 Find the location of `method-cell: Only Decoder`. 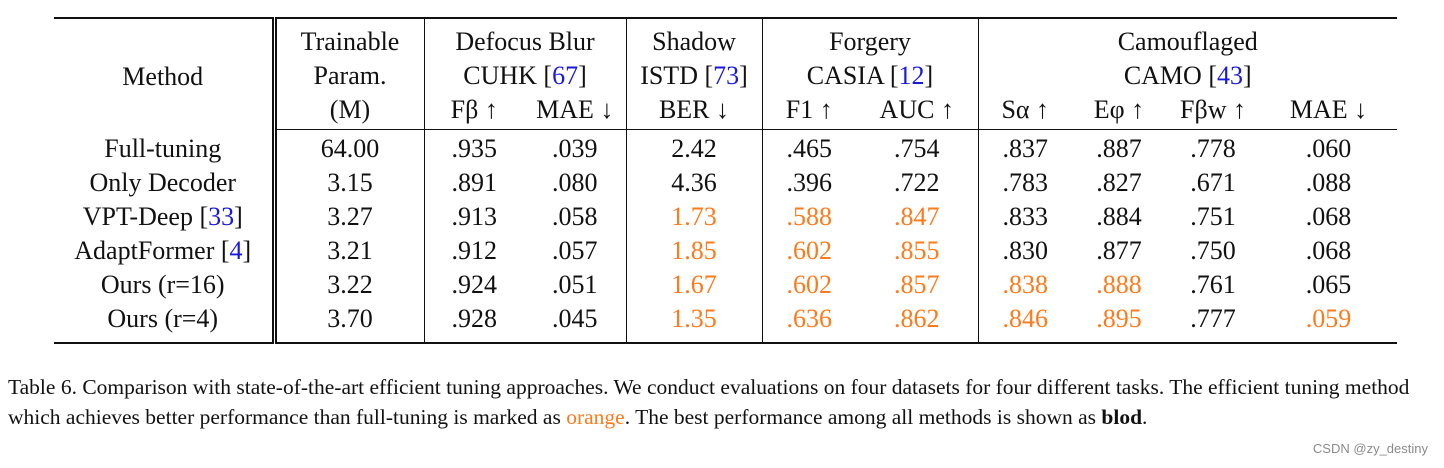

method-cell: Only Decoder is located at coordinates (165, 183).